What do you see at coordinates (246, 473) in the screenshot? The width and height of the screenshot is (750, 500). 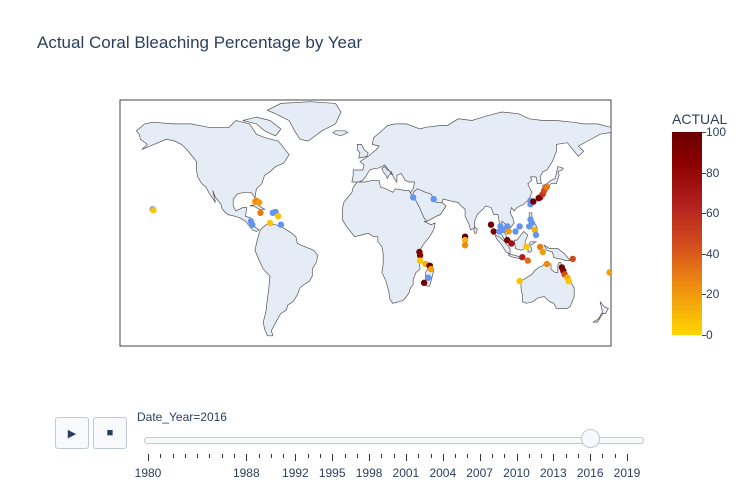 I see `slider-tick-label: 1988` at bounding box center [246, 473].